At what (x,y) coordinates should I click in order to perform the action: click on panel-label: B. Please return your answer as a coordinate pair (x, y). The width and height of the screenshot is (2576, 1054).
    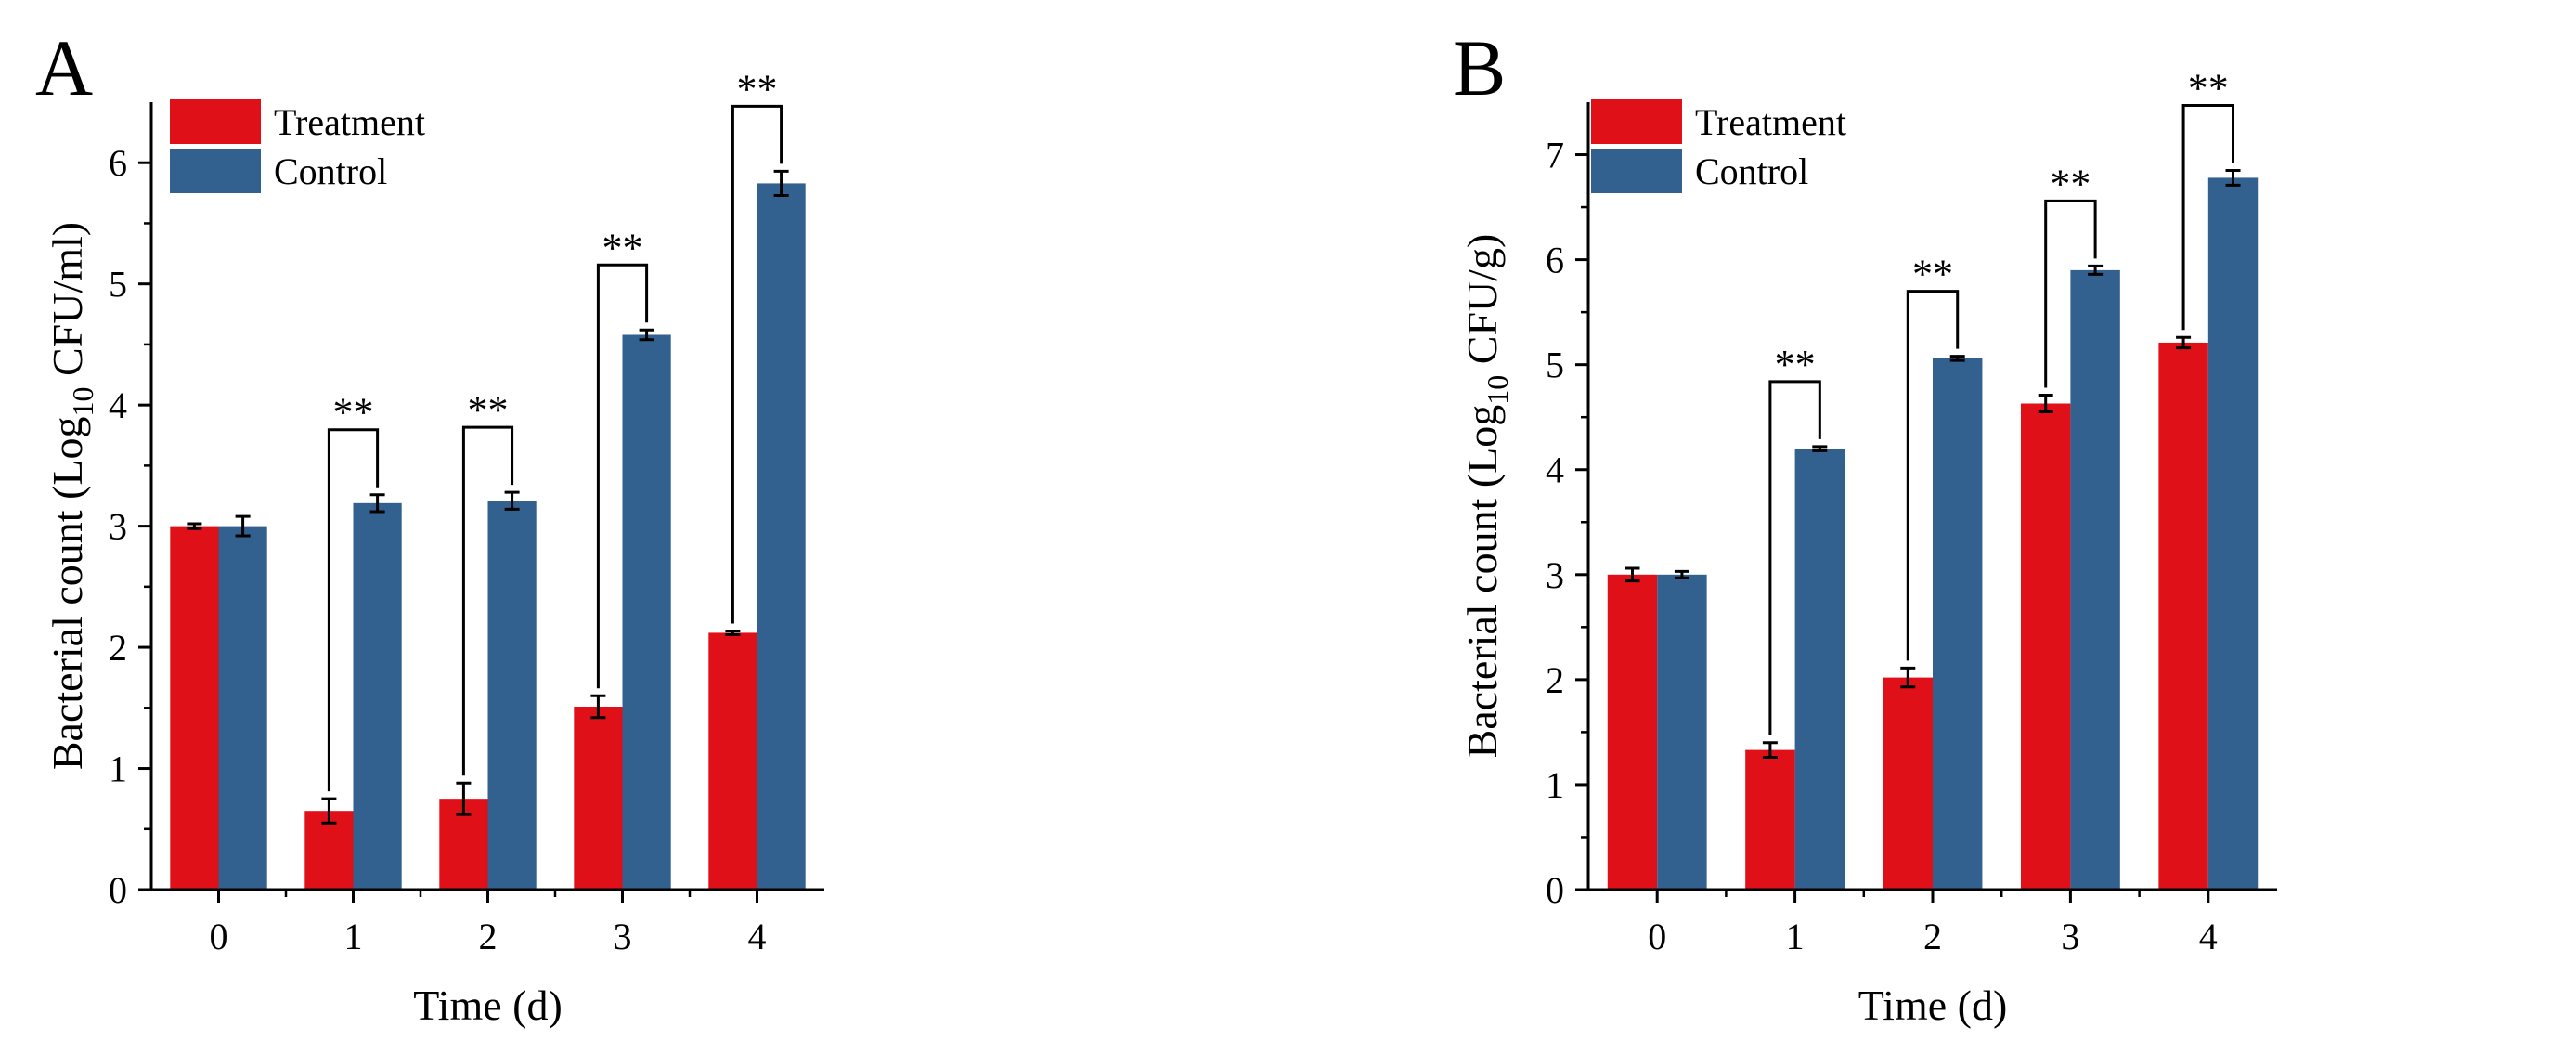
    Looking at the image, I should click on (1479, 67).